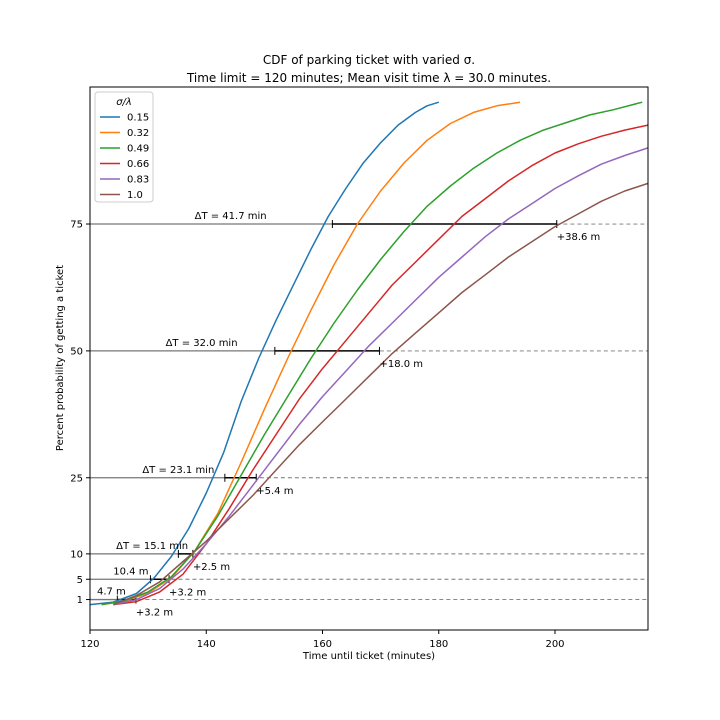 The image size is (720, 720). What do you see at coordinates (554, 644) in the screenshot?
I see `x-tick-label: 200` at bounding box center [554, 644].